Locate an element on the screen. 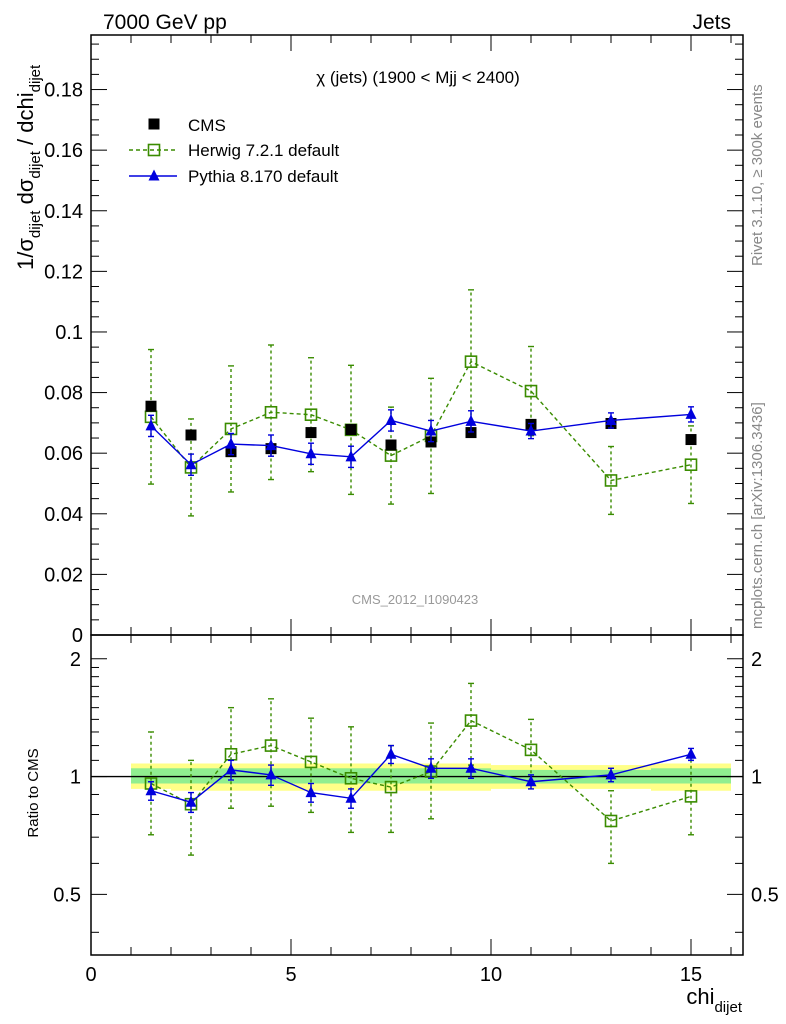  legend-herwig-marker is located at coordinates (154, 150).